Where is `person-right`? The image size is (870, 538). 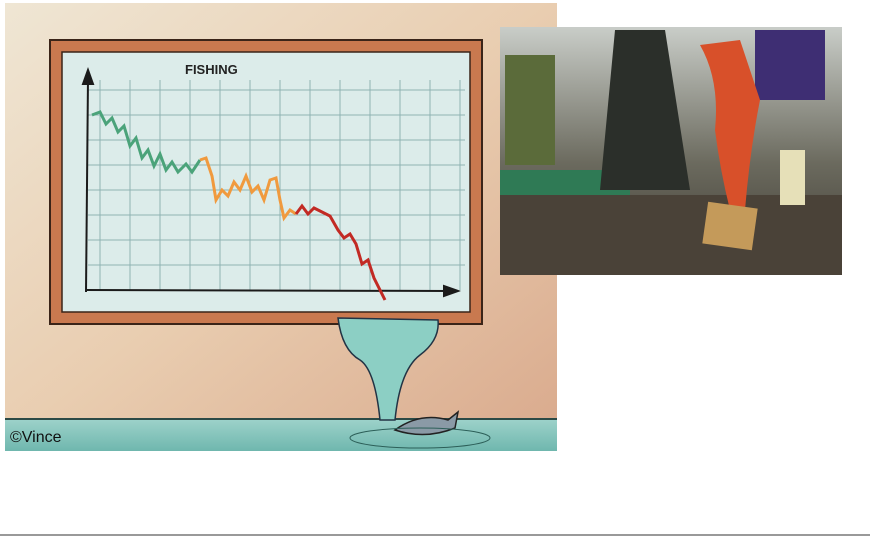
person-right is located at coordinates (790, 65).